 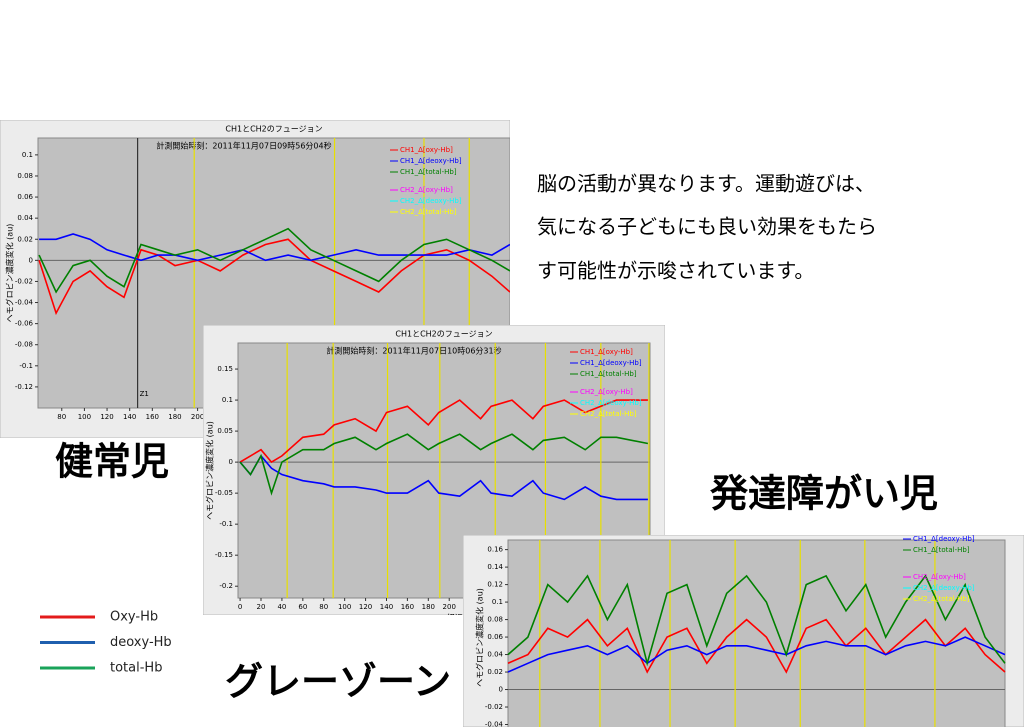 What do you see at coordinates (243, 146) in the screenshot?
I see `chart-subtitle: 計測開始時刻：2011年11月07日09時56分04秒` at bounding box center [243, 146].